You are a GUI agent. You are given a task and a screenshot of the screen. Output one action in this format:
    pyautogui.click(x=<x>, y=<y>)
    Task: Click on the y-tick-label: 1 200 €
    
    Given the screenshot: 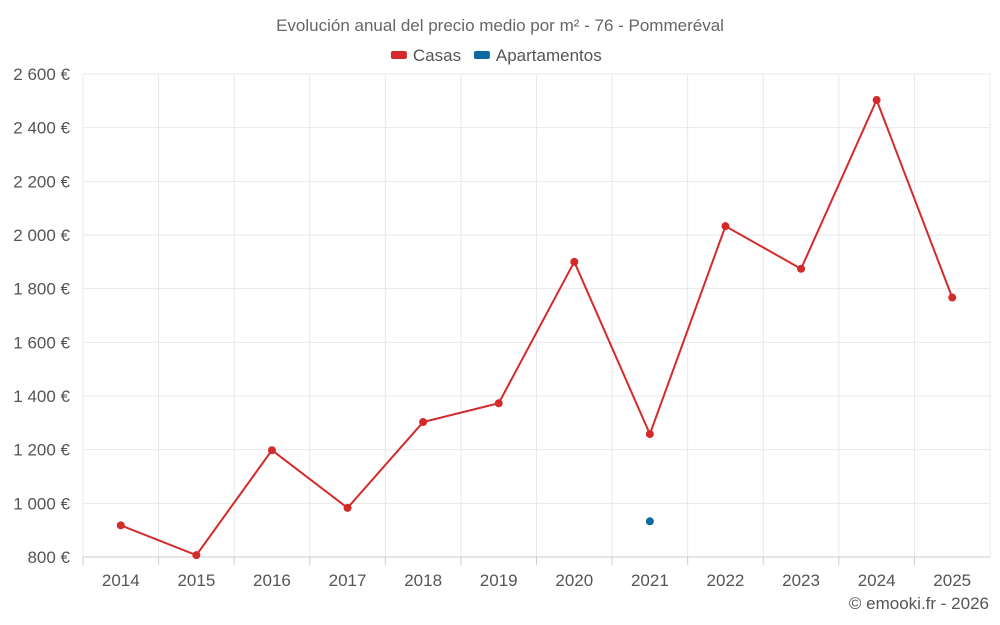 What is the action you would take?
    pyautogui.click(x=41, y=450)
    